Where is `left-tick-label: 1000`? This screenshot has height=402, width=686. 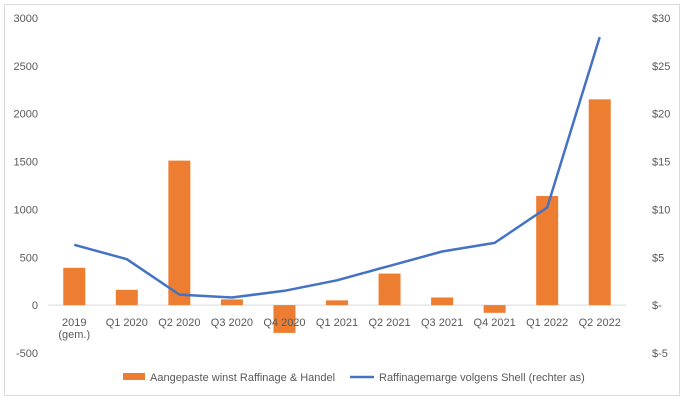 left-tick-label: 1000 is located at coordinates (26, 210).